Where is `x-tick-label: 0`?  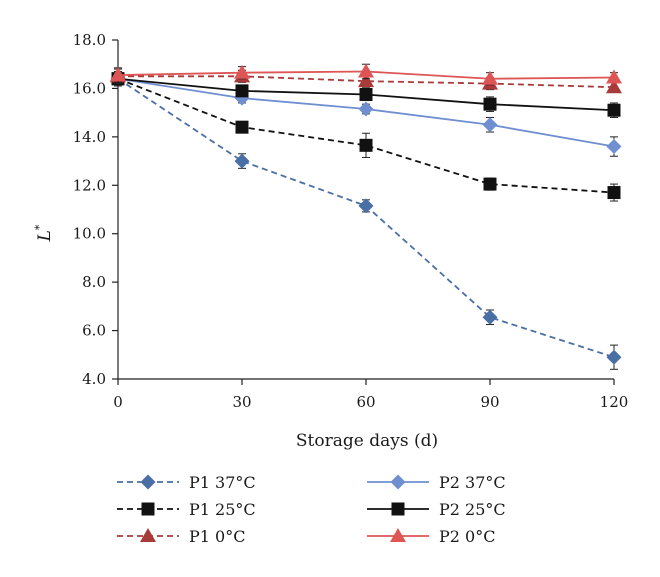
x-tick-label: 0 is located at coordinates (118, 402).